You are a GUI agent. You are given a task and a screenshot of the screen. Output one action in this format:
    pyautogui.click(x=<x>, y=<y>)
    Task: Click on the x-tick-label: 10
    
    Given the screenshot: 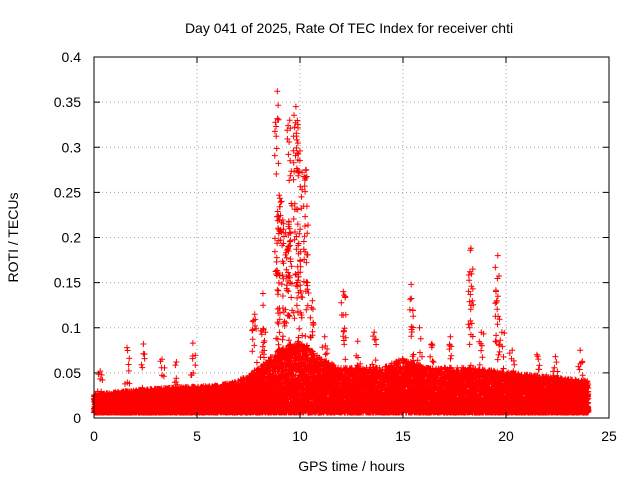 What is the action you would take?
    pyautogui.click(x=300, y=436)
    